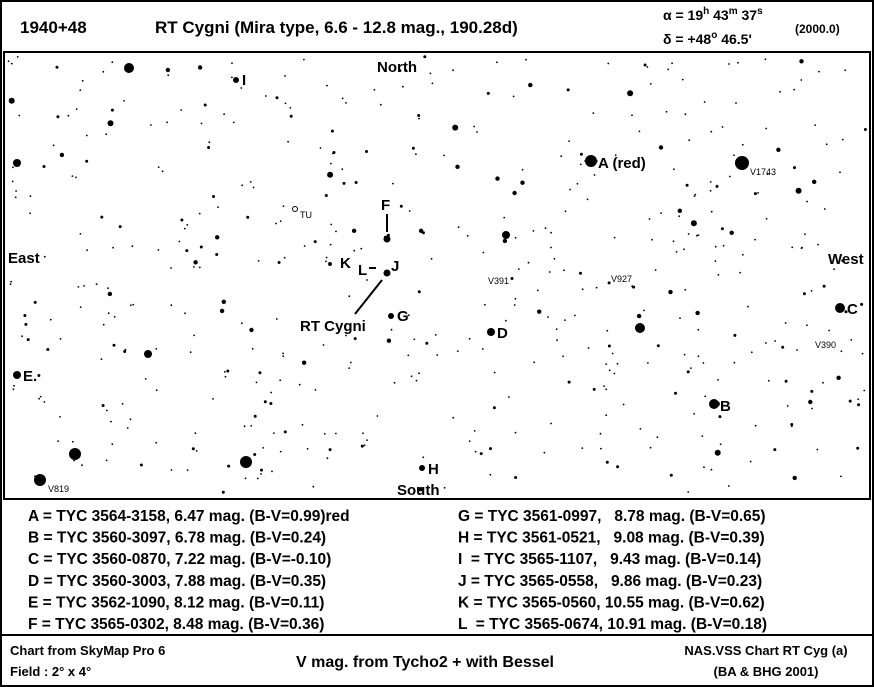 This screenshot has width=874, height=687. Describe the element at coordinates (846, 259) in the screenshot. I see `direction-label: West` at that location.